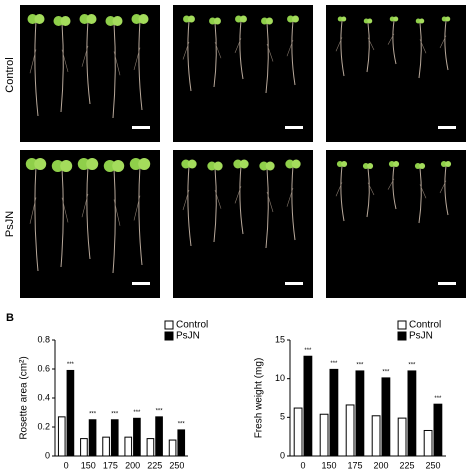 This screenshot has width=474, height=474. What do you see at coordinates (380, 465) in the screenshot?
I see `x-tick-label: 200` at bounding box center [380, 465].